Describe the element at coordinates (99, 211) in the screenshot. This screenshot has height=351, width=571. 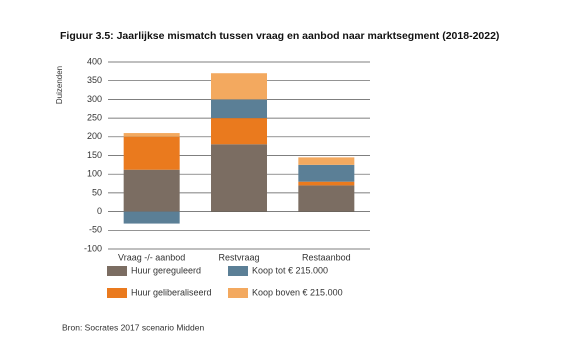
I see `y-tick-label: 0` at that location.